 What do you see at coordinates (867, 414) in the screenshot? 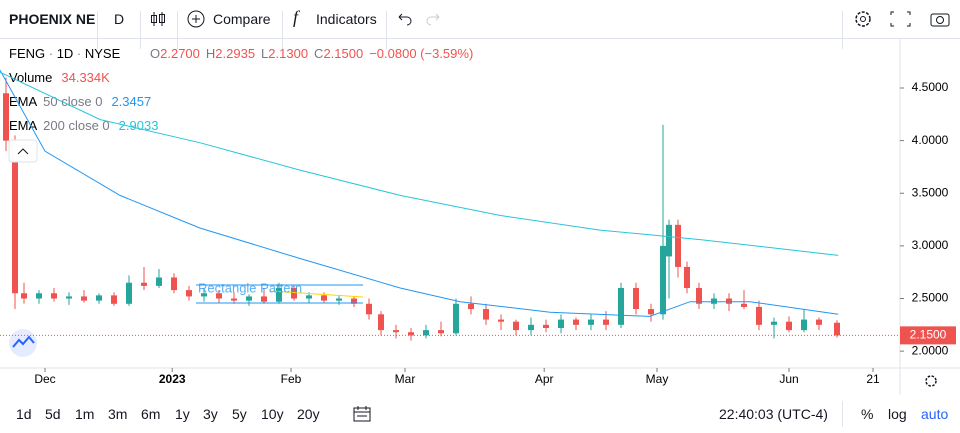
I see `percent-button: %` at bounding box center [867, 414].